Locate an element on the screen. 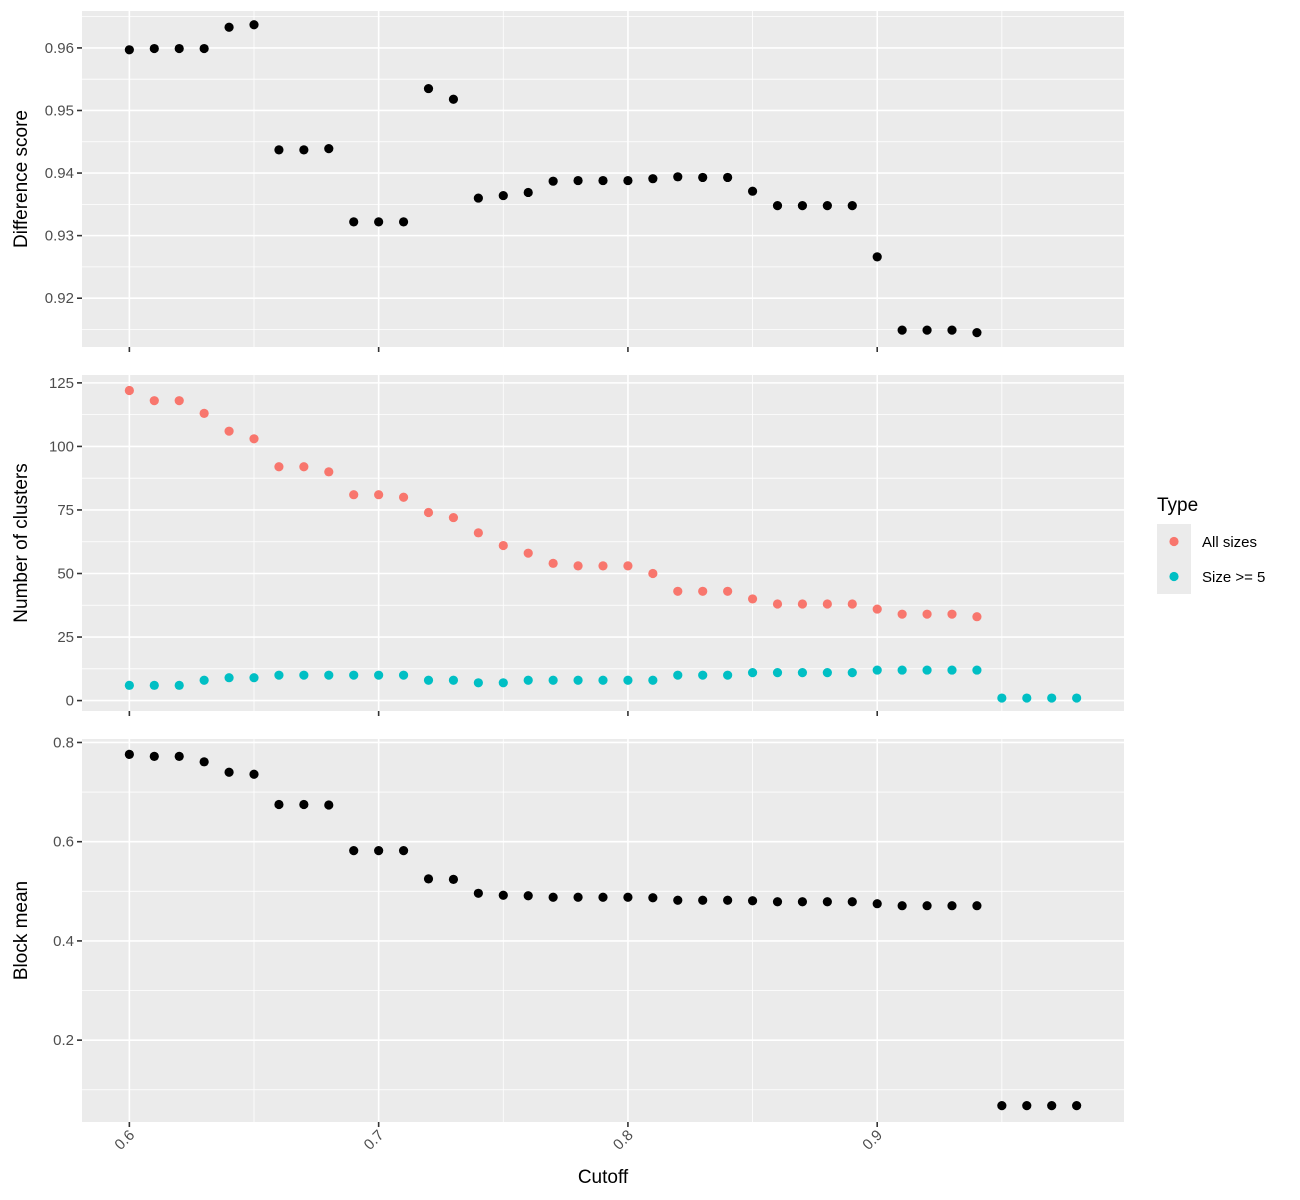  legend: Type All sizes Size >= 5 is located at coordinates (1211, 544).